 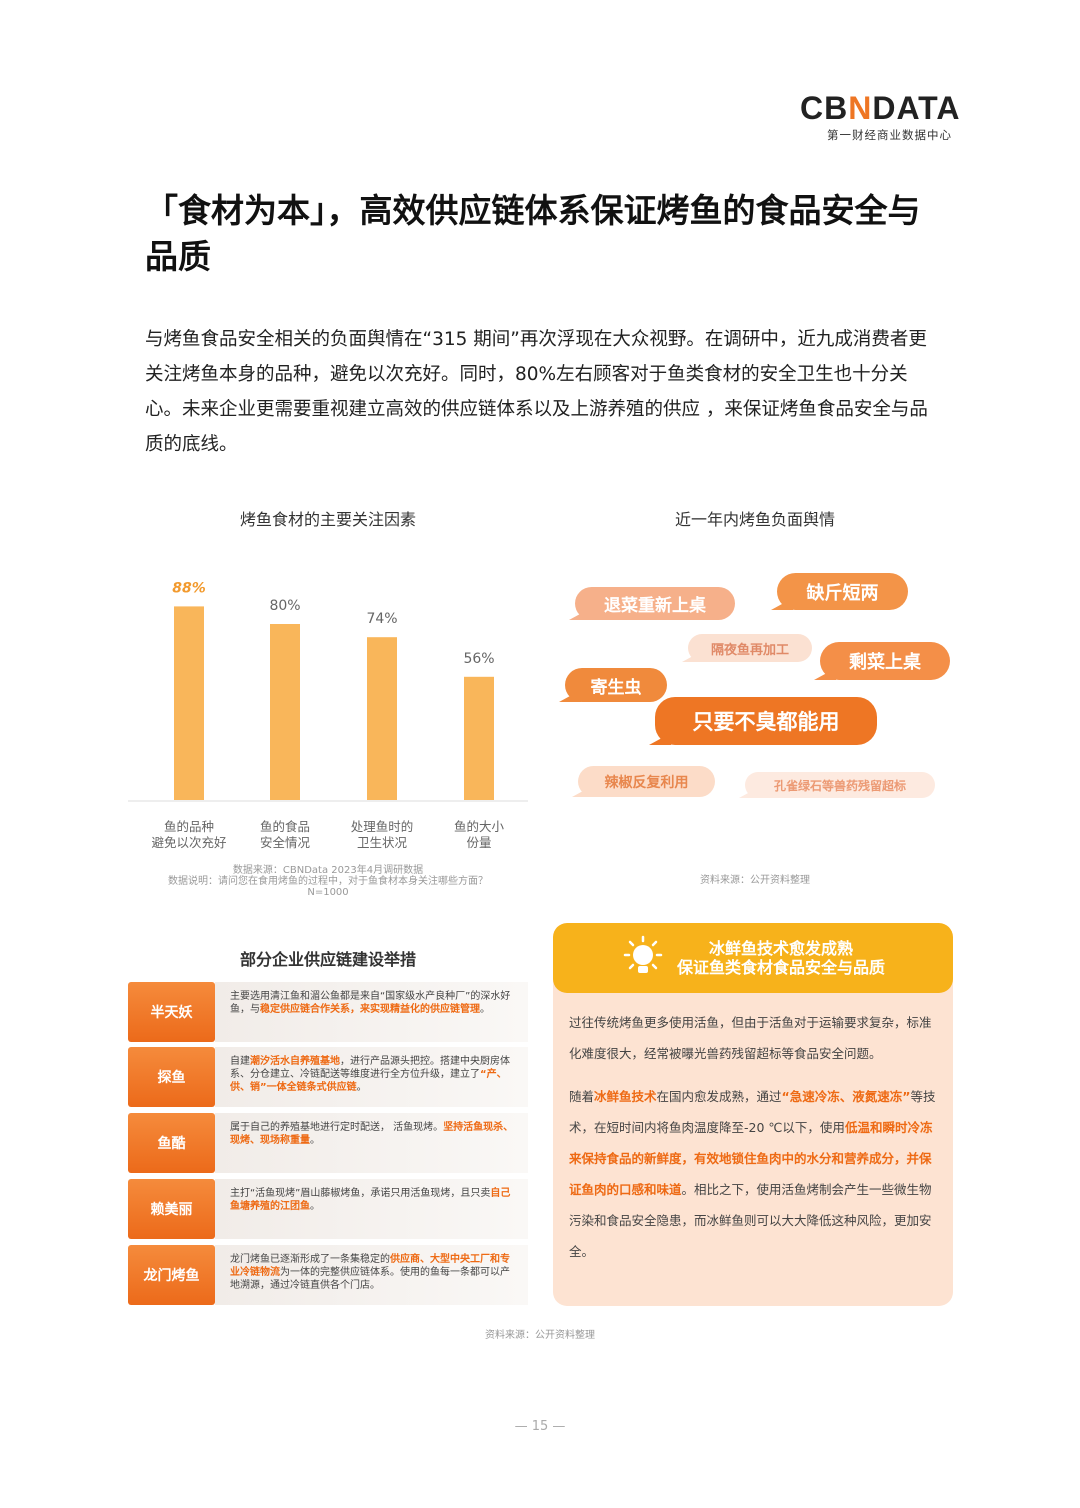 I want to click on highlight-text: 冰鲜鱼技术, so click(x=625, y=1096).